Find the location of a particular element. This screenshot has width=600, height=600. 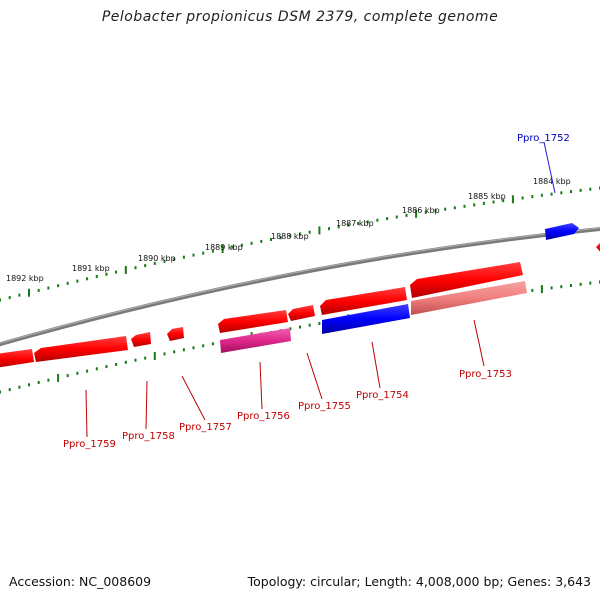

gene-arrow-ppro-1753-alt is located at coordinates (469, 298).